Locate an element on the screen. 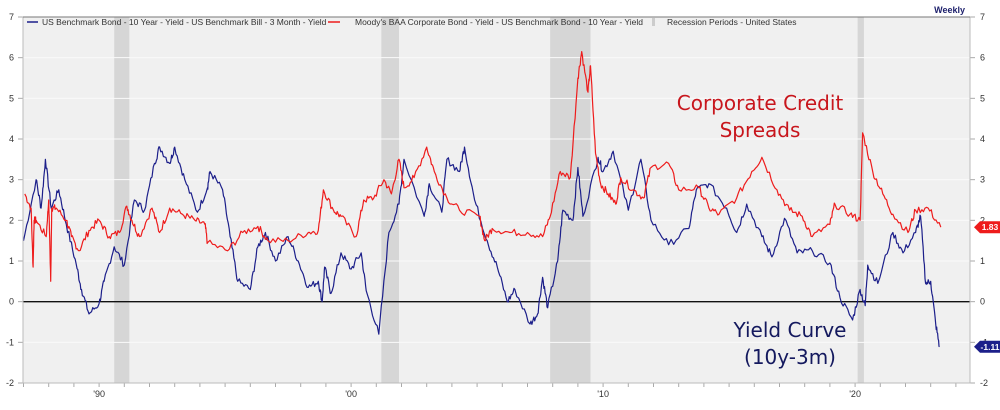 The image size is (1000, 410). y-tick-label-left: 0 is located at coordinates (11, 302).